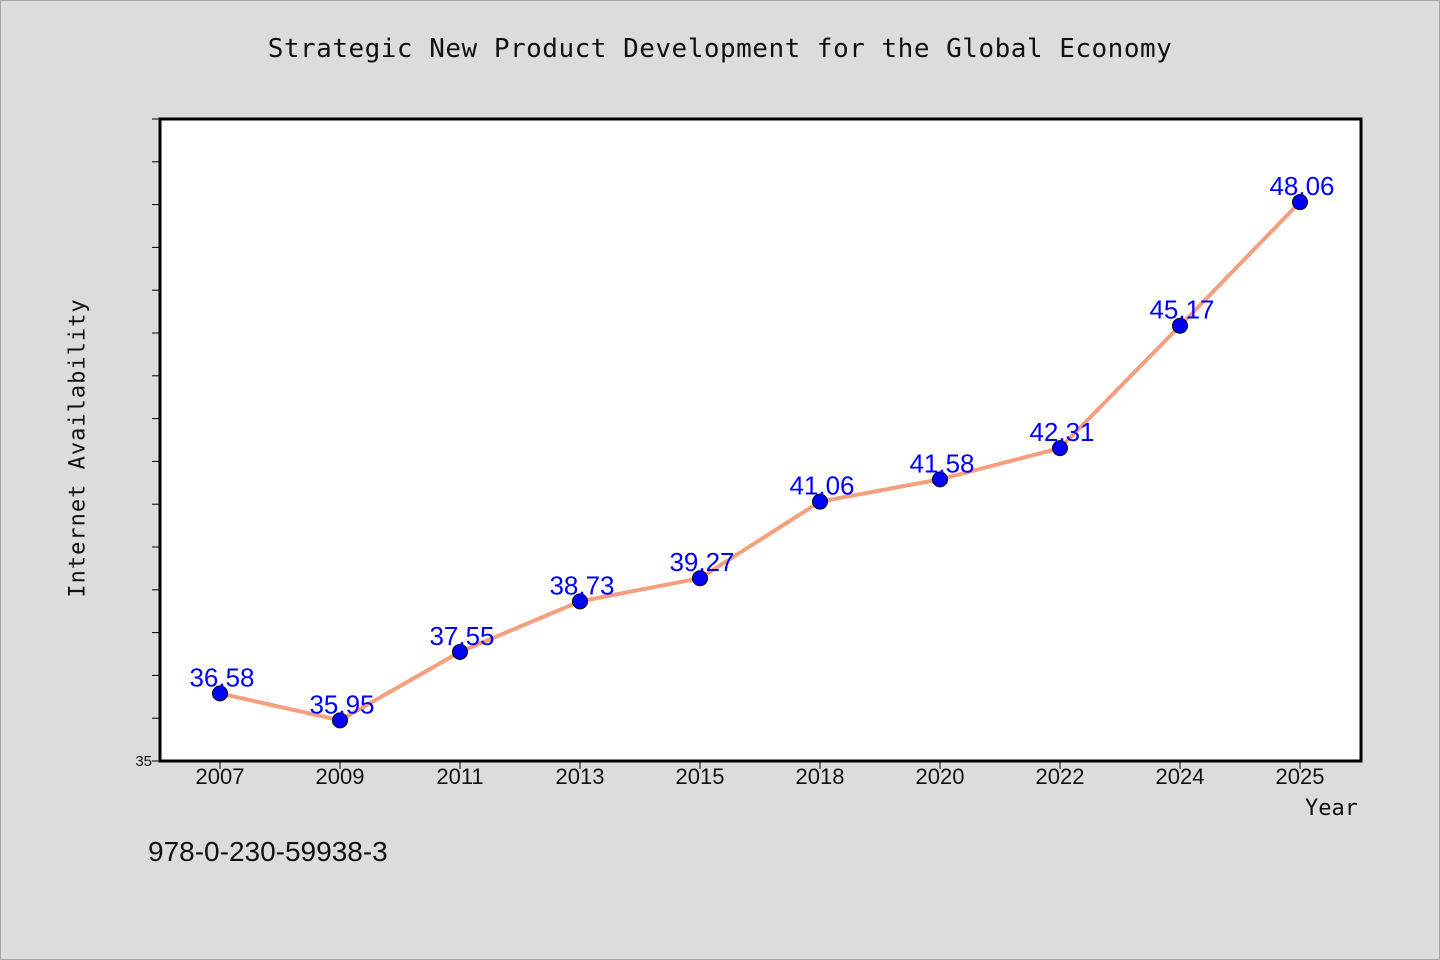  Describe the element at coordinates (461, 636) in the screenshot. I see `data-label: 37.55` at that location.